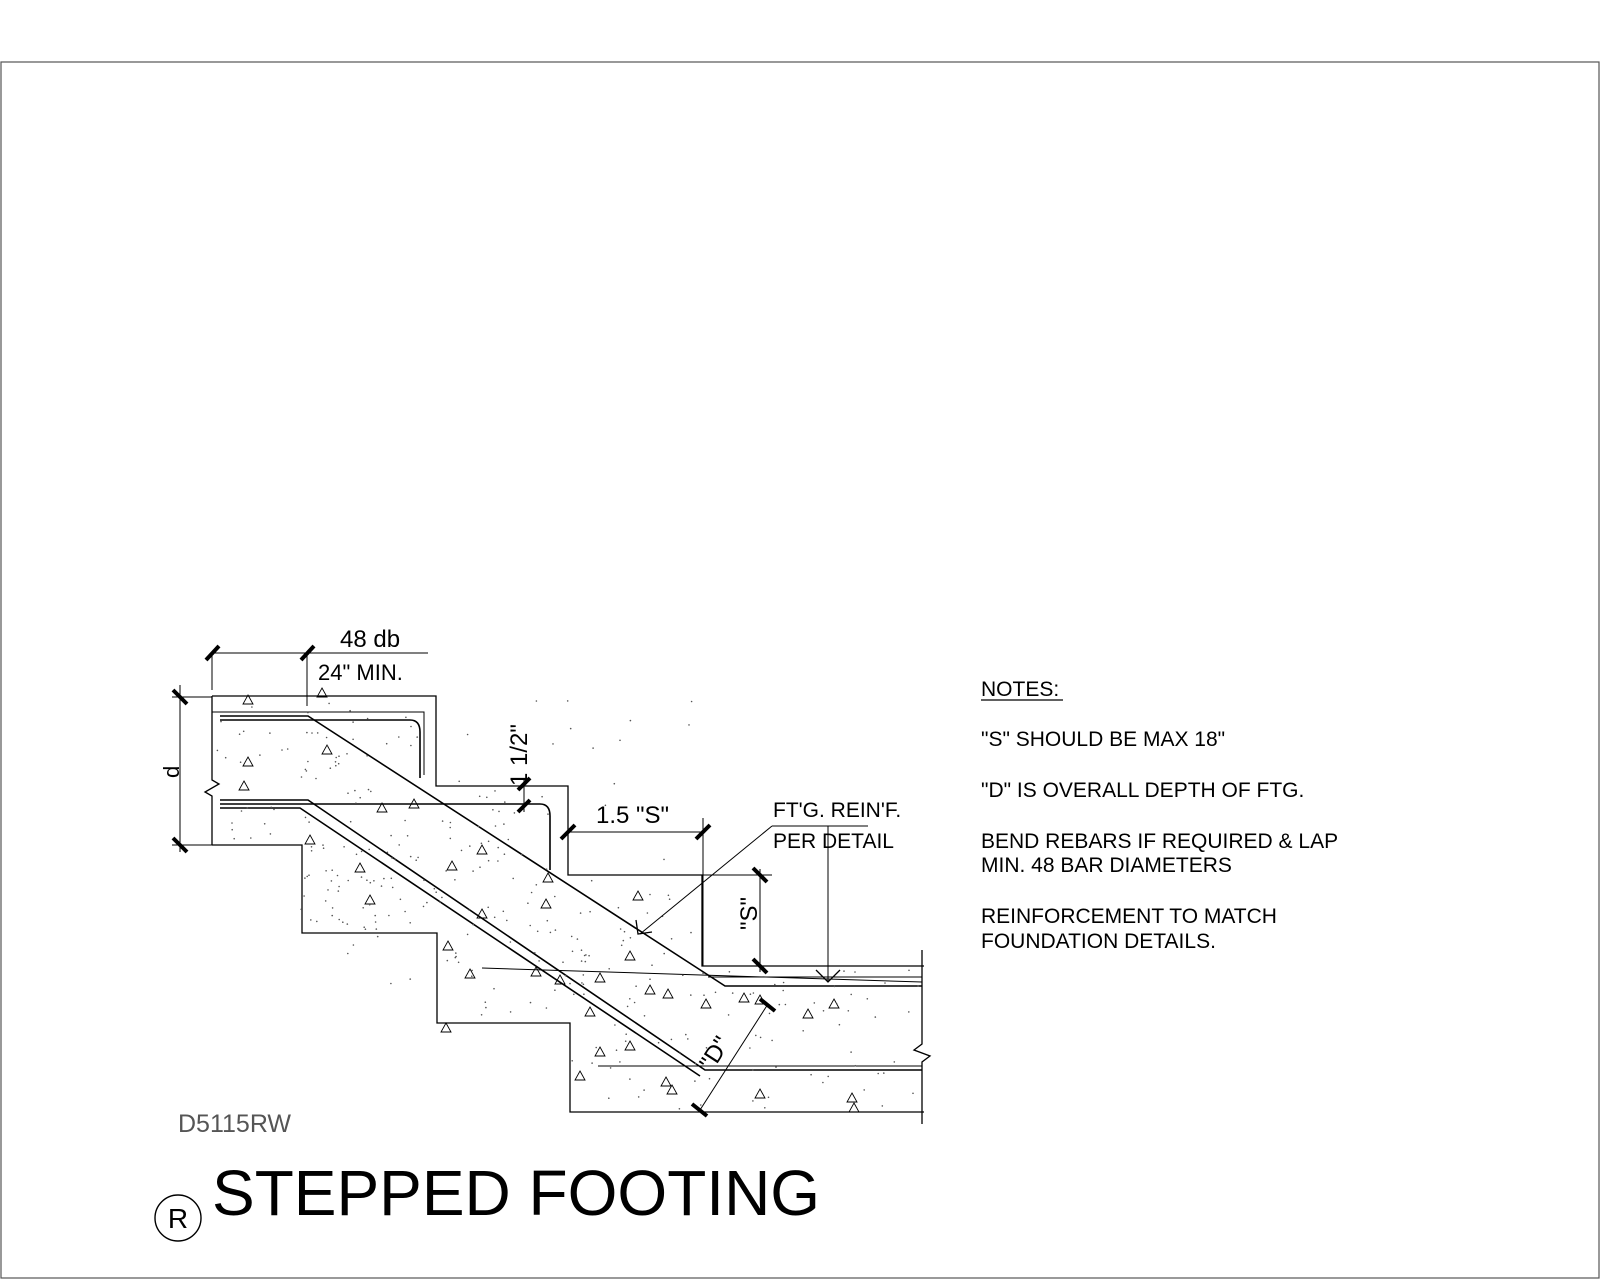 The width and height of the screenshot is (1600, 1280). What do you see at coordinates (234, 1124) in the screenshot?
I see `drawing-number: D5115RW` at bounding box center [234, 1124].